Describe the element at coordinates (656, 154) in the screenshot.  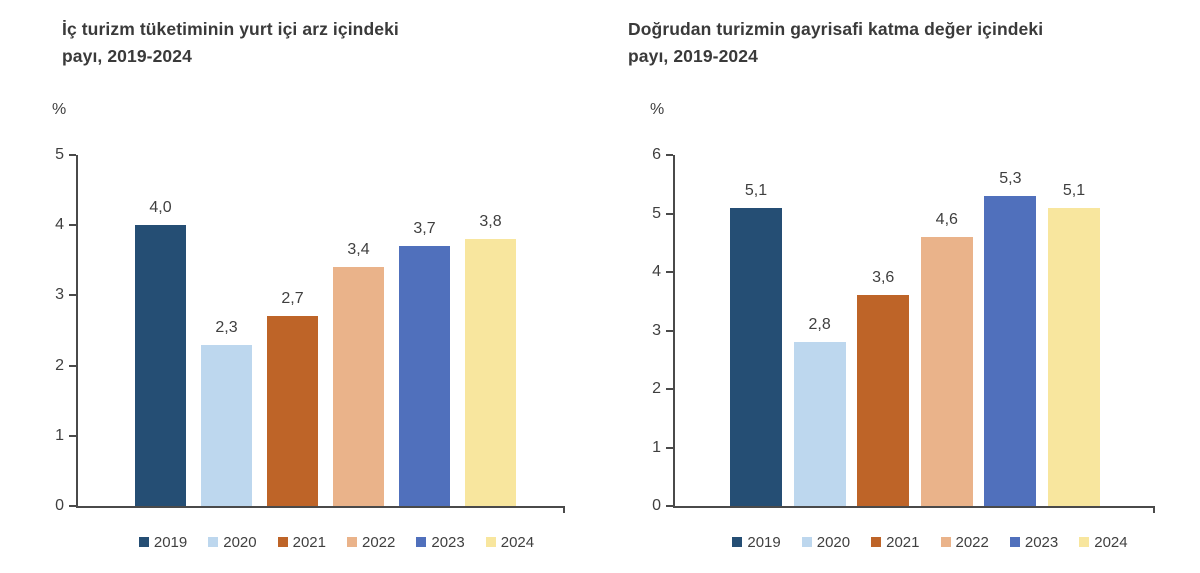
I see `y-axis-tick-label: 6` at that location.